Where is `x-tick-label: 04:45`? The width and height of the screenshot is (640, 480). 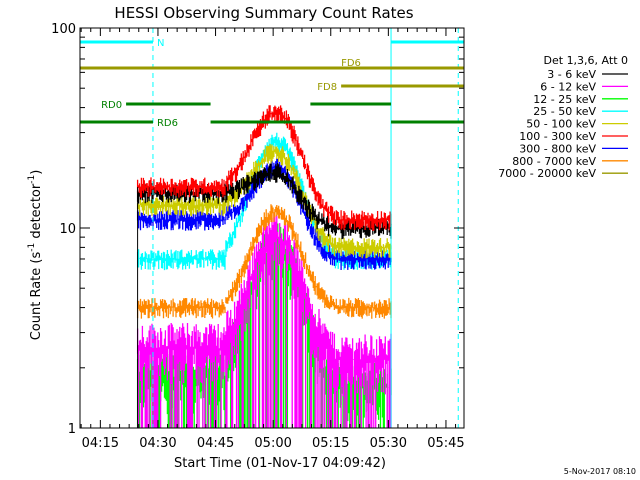 x-tick-label: 04:45 is located at coordinates (215, 443).